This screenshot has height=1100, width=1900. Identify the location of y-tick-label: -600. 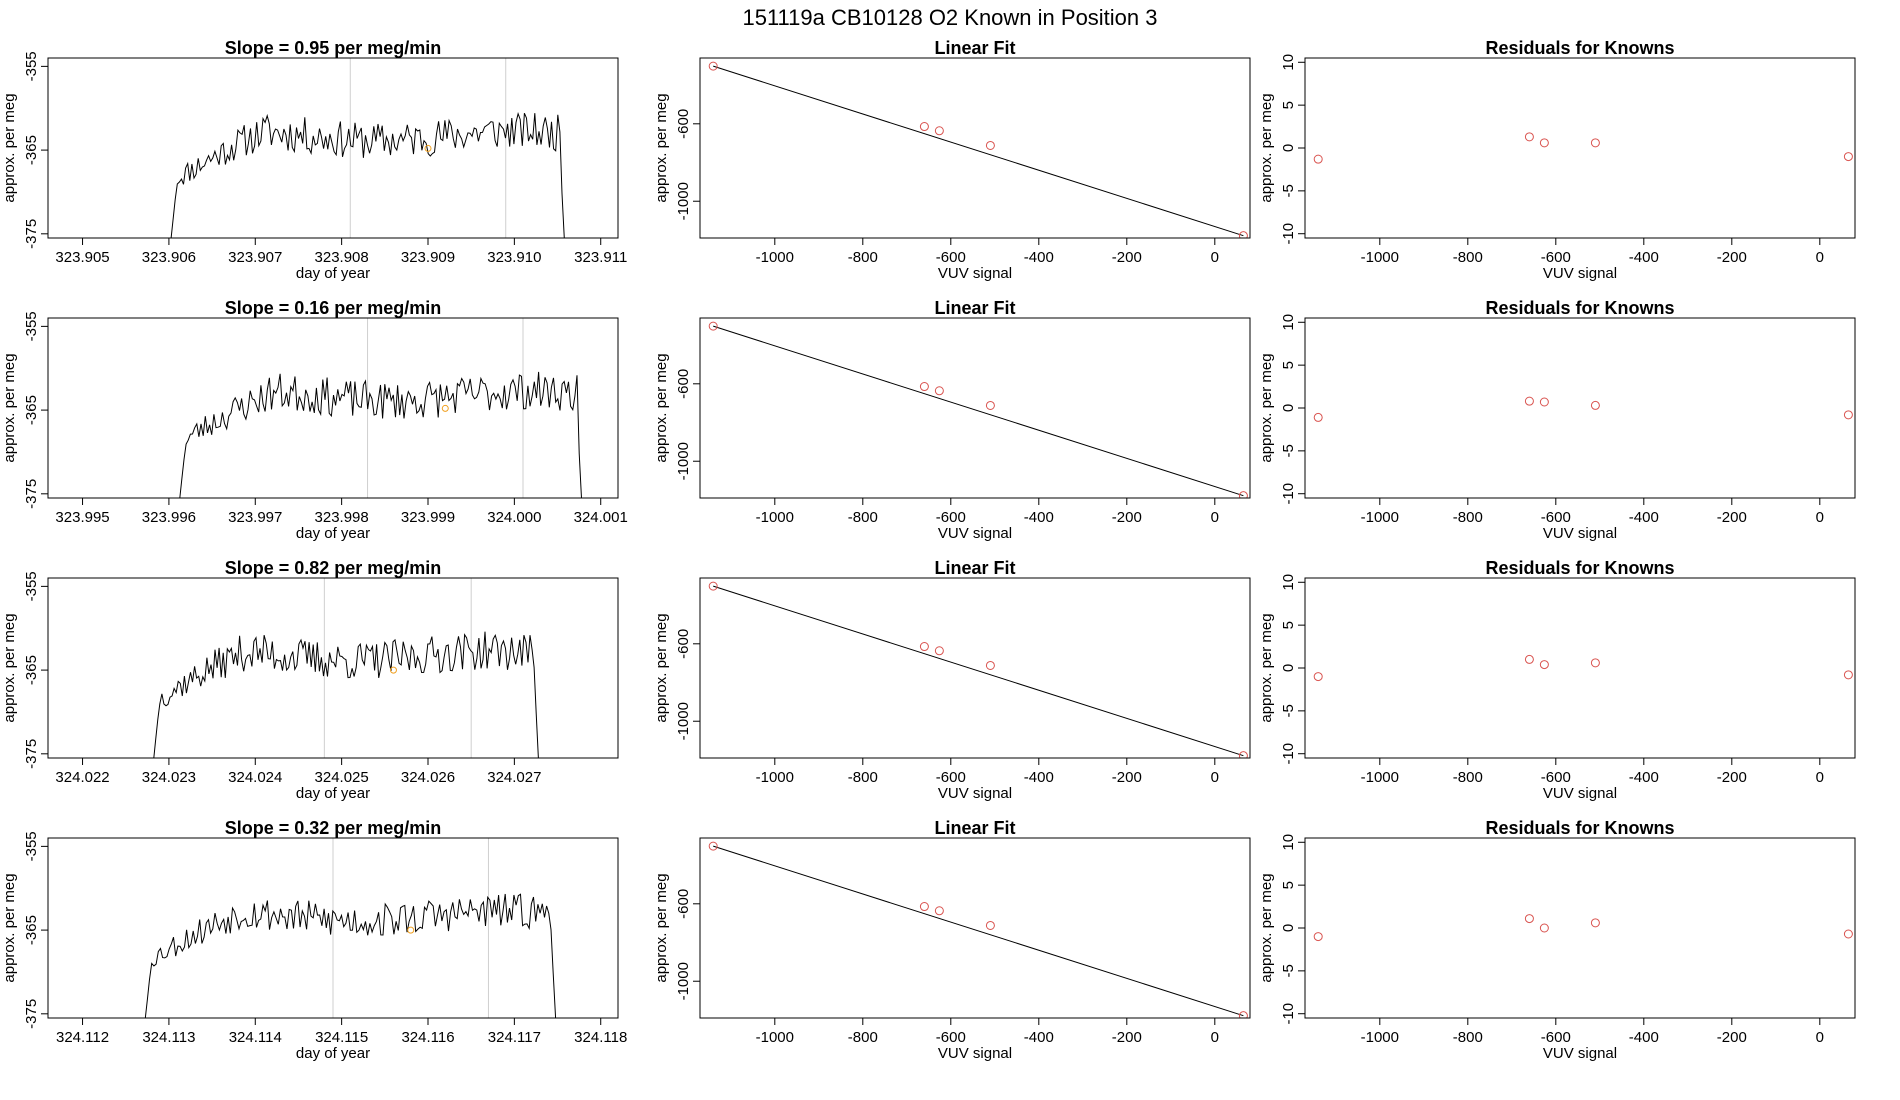
(683, 904).